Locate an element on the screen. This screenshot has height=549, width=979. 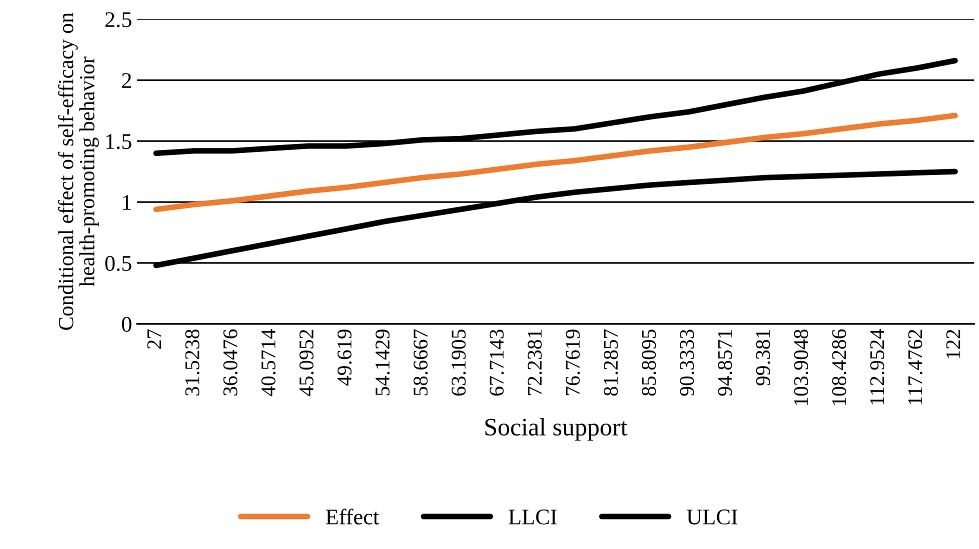
x-tick-label: 81.2857 is located at coordinates (611, 362).